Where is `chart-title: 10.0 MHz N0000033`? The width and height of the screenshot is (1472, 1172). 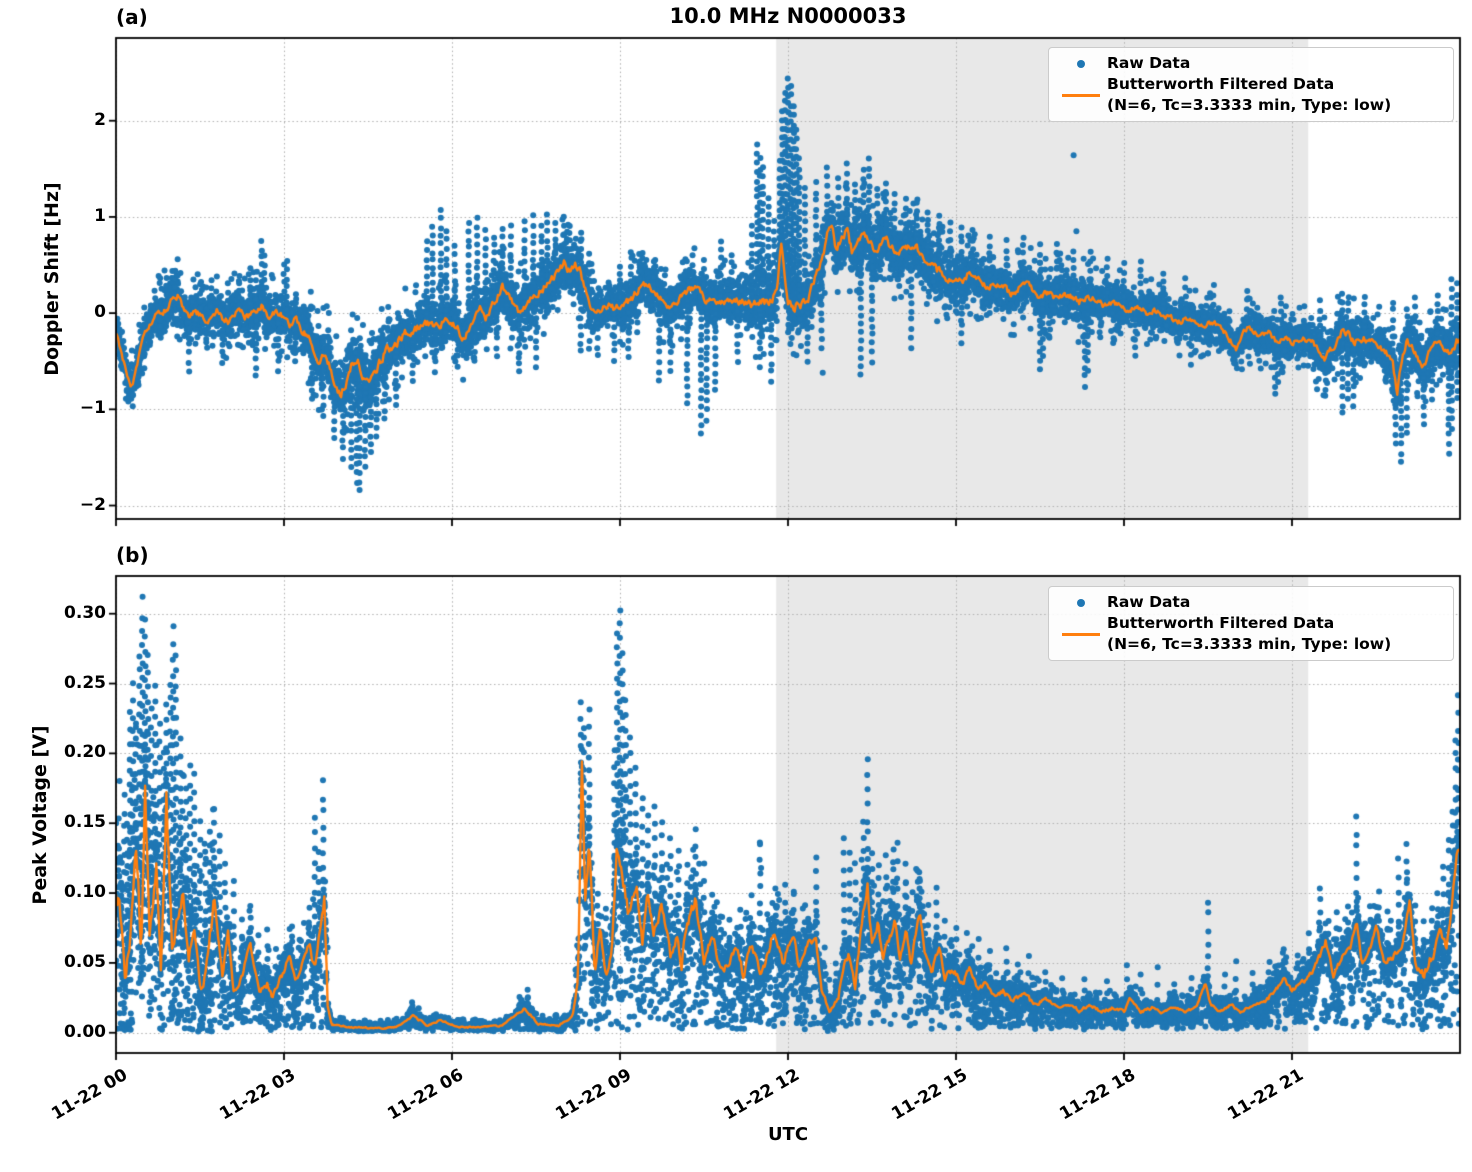 chart-title: 10.0 MHz N0000033 is located at coordinates (788, 16).